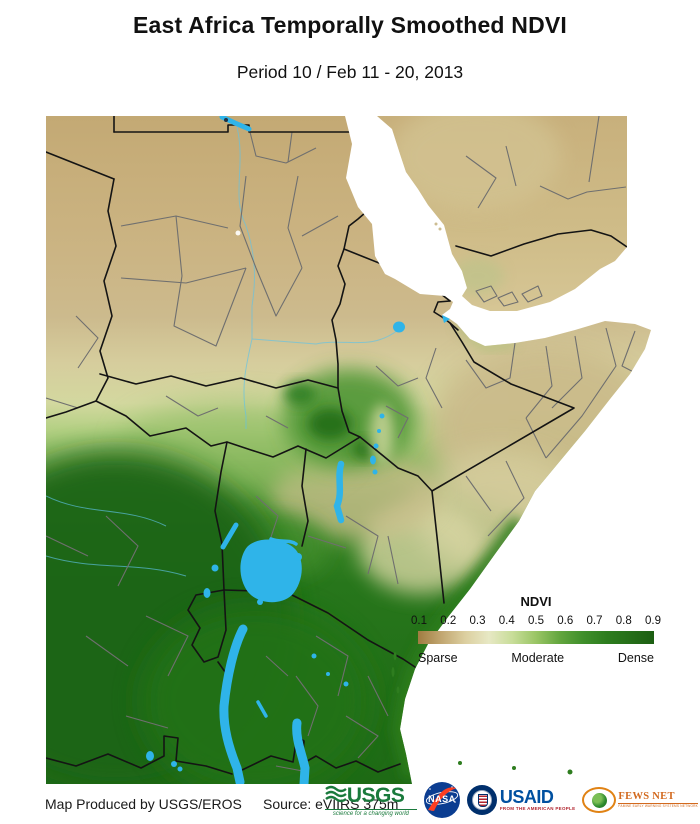  I want to click on legend-tick: 0.1, so click(419, 621).